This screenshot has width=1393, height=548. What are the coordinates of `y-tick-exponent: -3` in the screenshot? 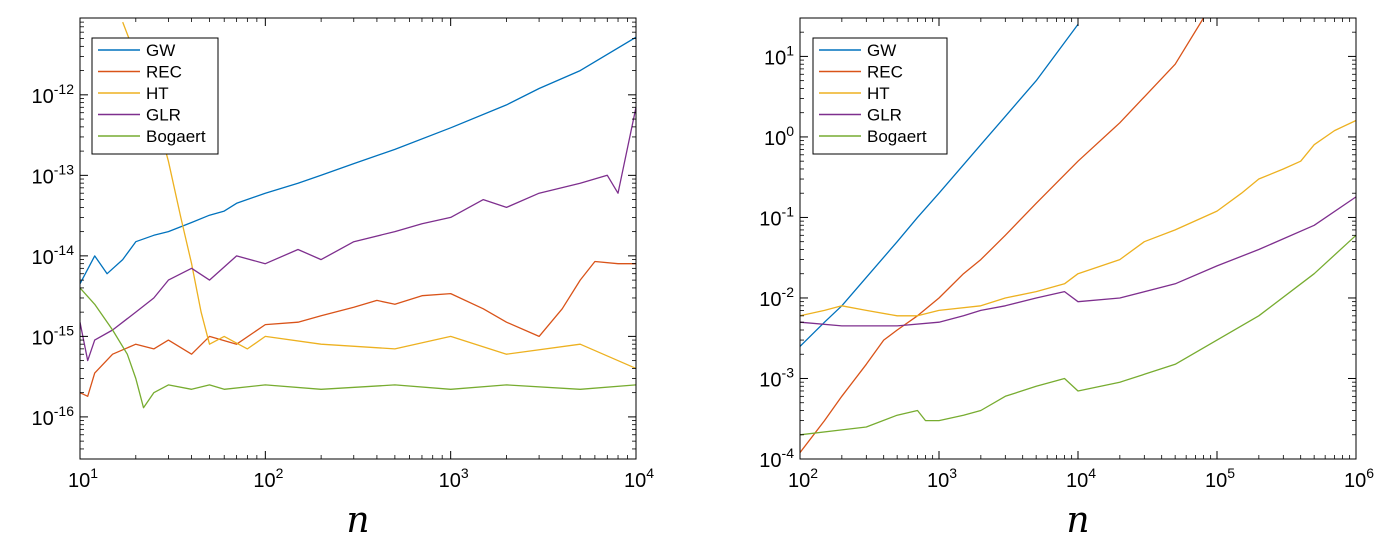 It's located at (788, 372).